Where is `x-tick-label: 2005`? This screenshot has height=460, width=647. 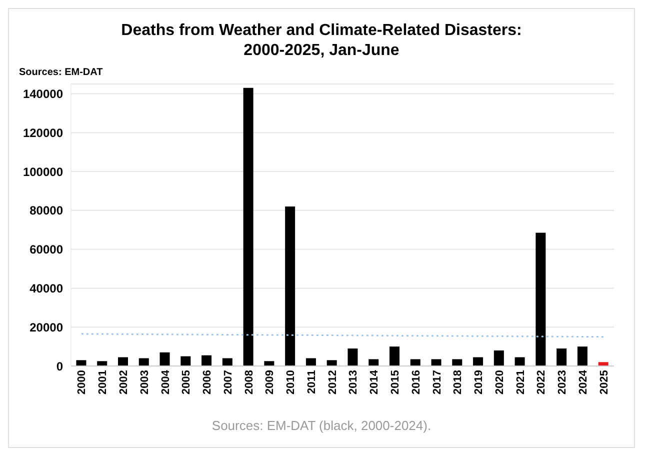 x-tick-label: 2005 is located at coordinates (186, 382).